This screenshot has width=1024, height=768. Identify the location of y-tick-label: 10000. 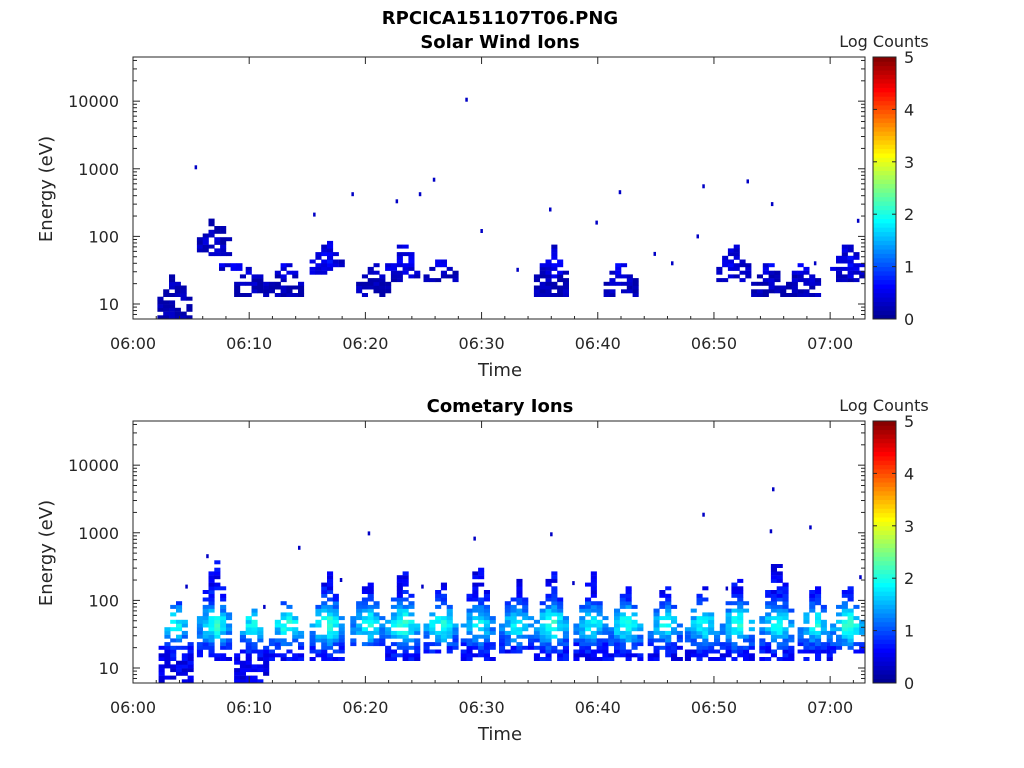
(93, 465).